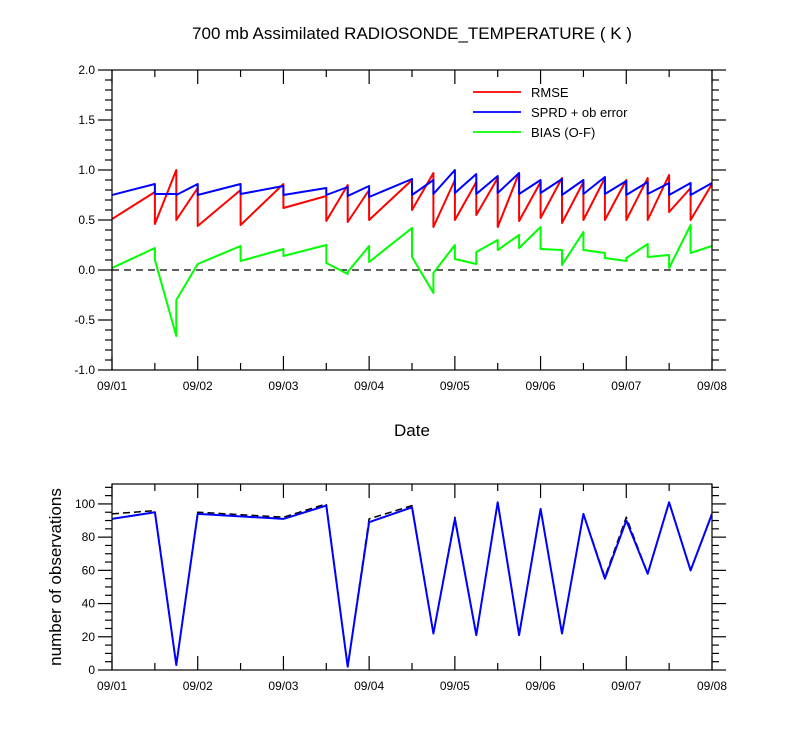 Image resolution: width=800 pixels, height=750 pixels. Describe the element at coordinates (89, 570) in the screenshot. I see `y-tick-label: 60` at that location.